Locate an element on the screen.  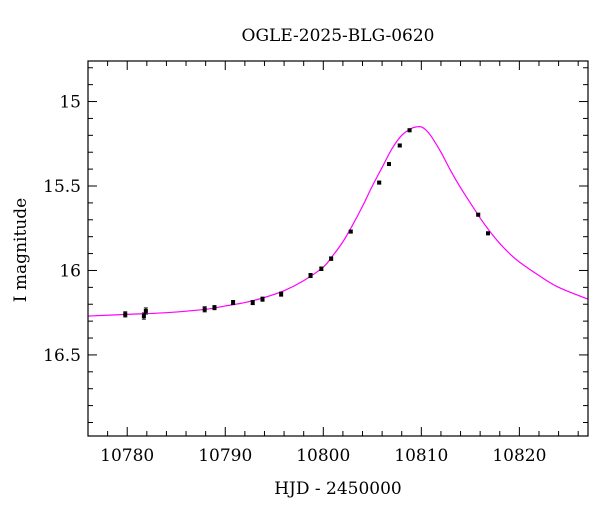
y-tick-label: 16 is located at coordinates (70, 271).